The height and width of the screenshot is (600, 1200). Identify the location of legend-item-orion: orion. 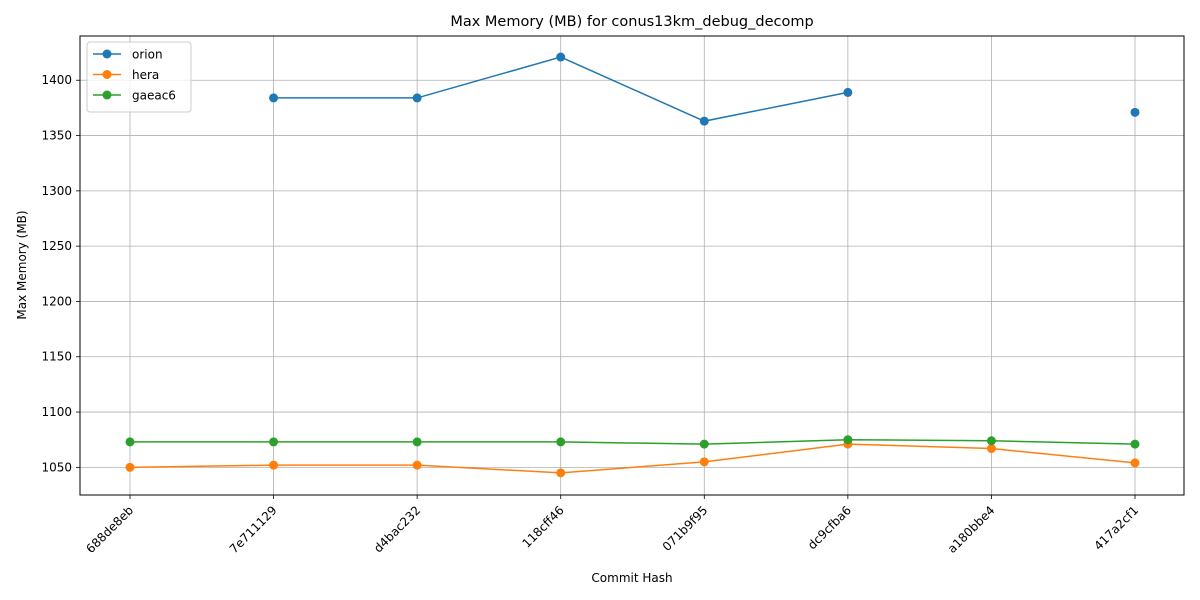
(128, 55).